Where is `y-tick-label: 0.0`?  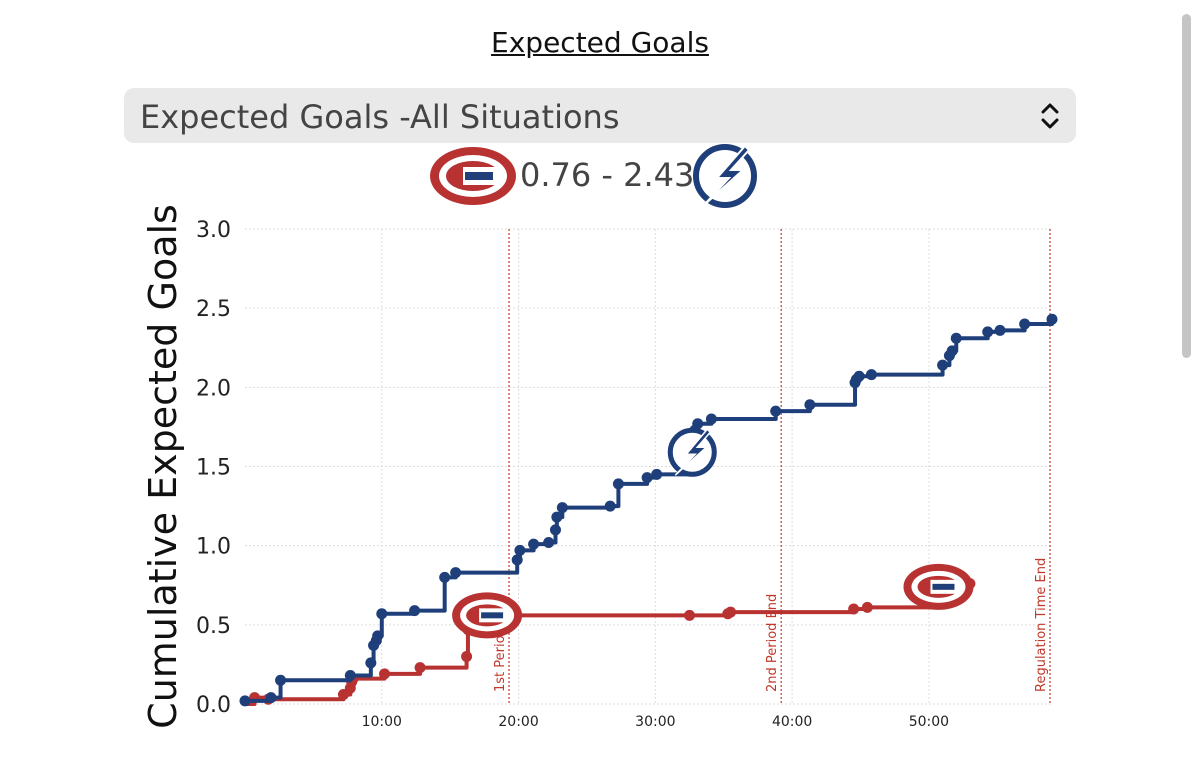 y-tick-label: 0.0 is located at coordinates (213, 705).